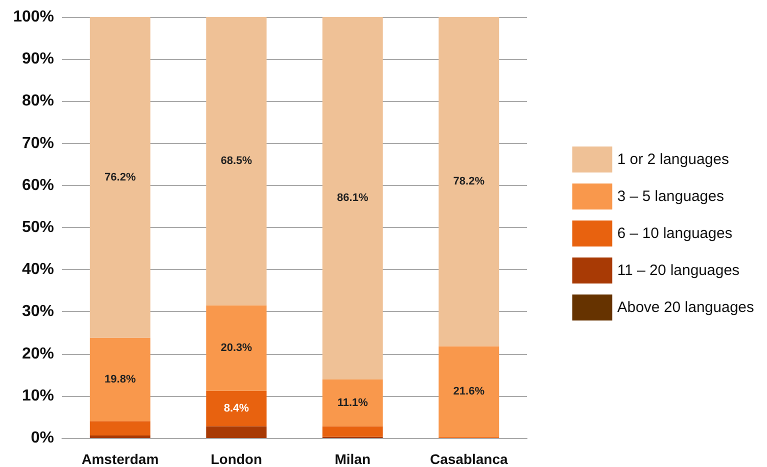 Image resolution: width=767 pixels, height=467 pixels. I want to click on data-label: 68.5%, so click(236, 161).